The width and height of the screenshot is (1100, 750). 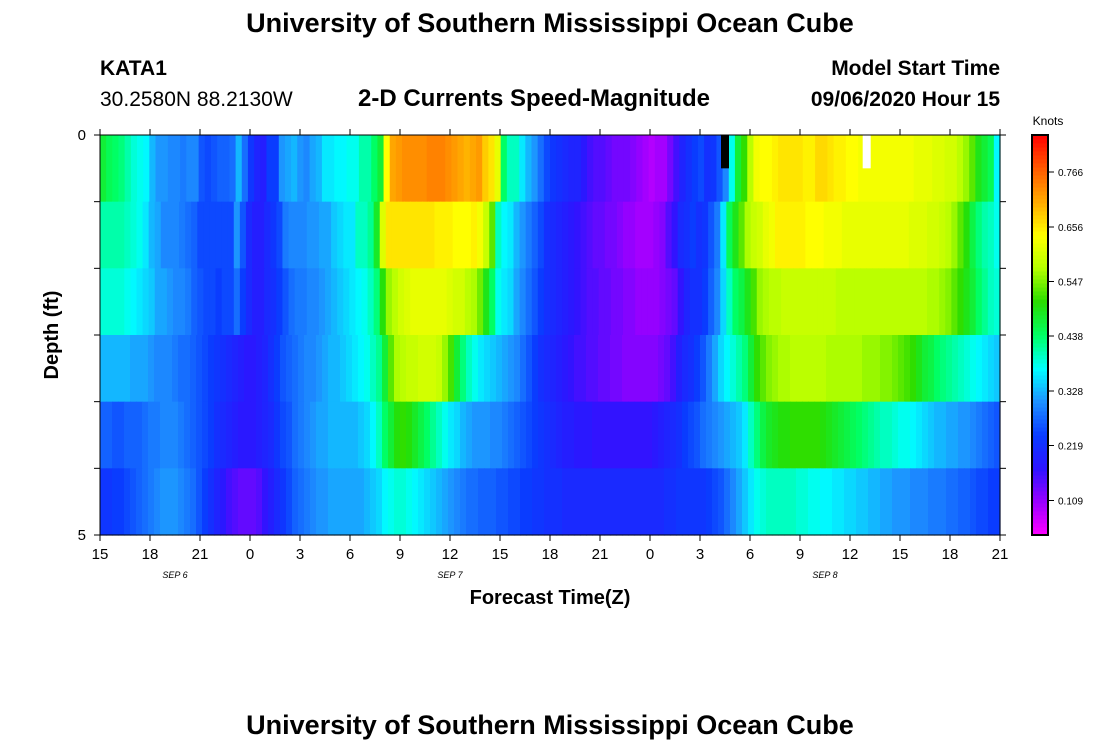 What do you see at coordinates (700, 554) in the screenshot?
I see `x-tick-label: 3` at bounding box center [700, 554].